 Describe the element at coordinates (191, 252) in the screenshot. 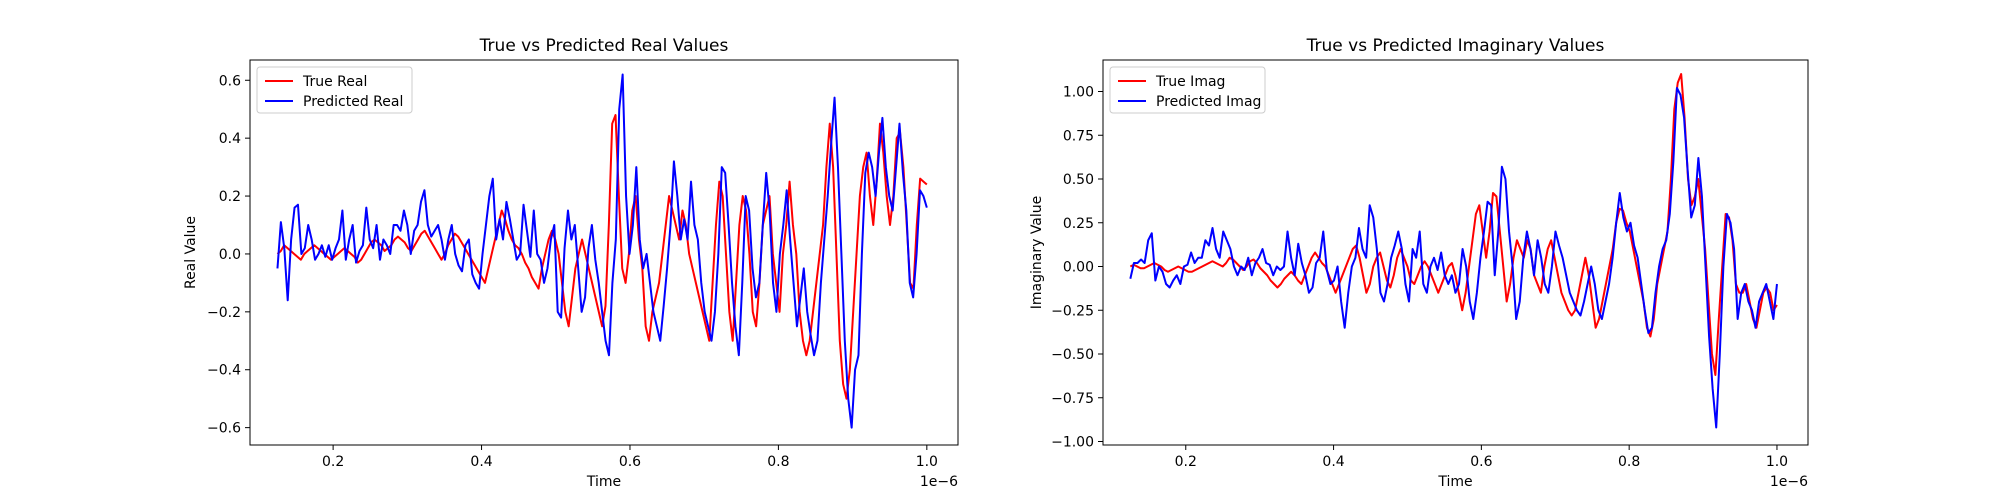

I see `chart-real-ylabel: Real Value` at that location.